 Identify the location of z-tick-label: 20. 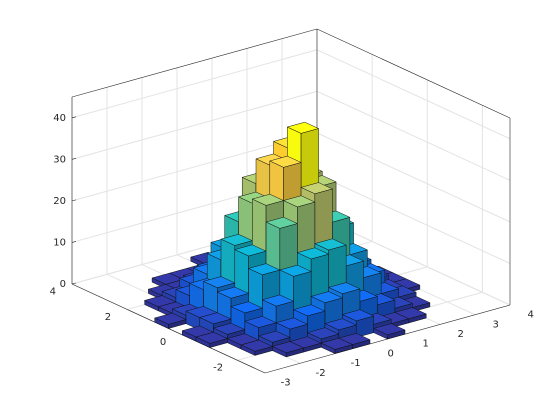
(59, 201).